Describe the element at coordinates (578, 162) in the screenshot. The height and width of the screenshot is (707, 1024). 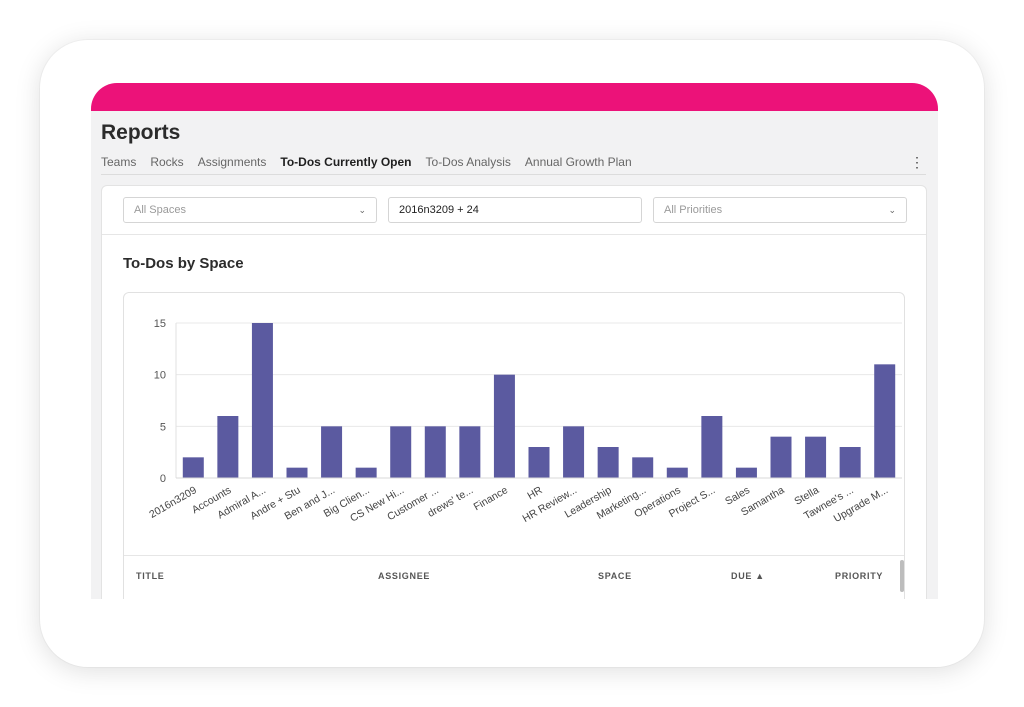
I see `tab-annual-growth-plan: Annual Growth Plan` at that location.